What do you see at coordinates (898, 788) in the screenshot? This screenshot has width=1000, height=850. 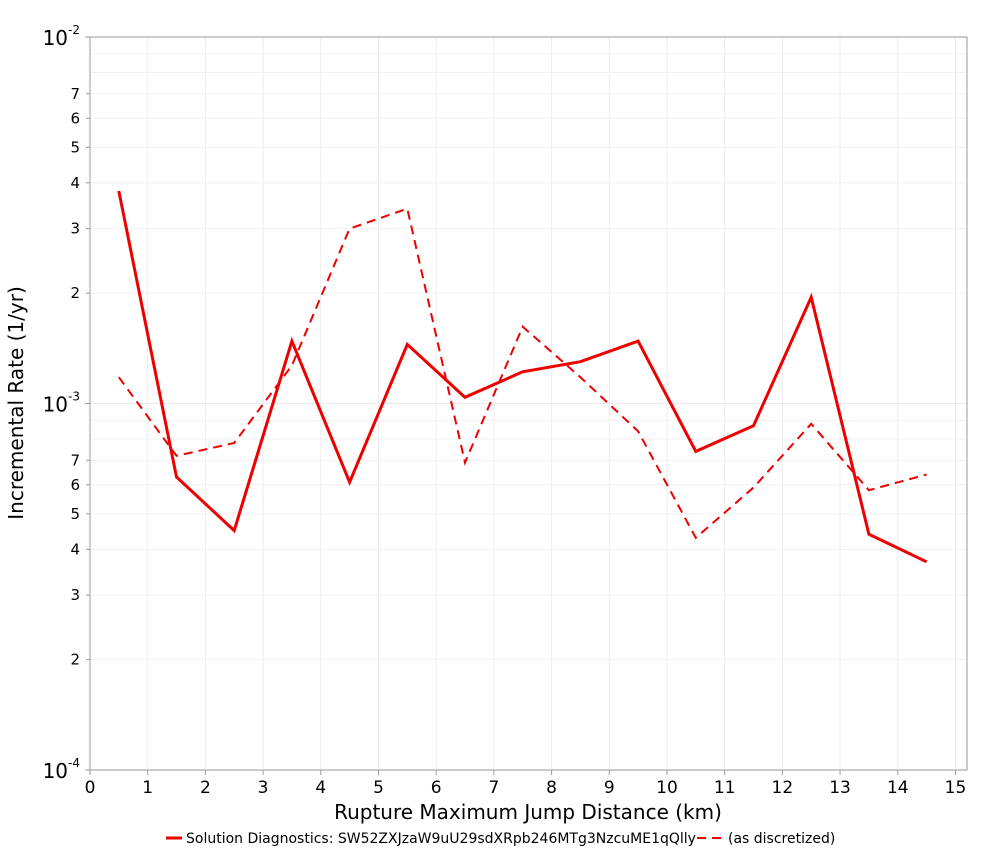 I see `x-tick-label: 14` at bounding box center [898, 788].